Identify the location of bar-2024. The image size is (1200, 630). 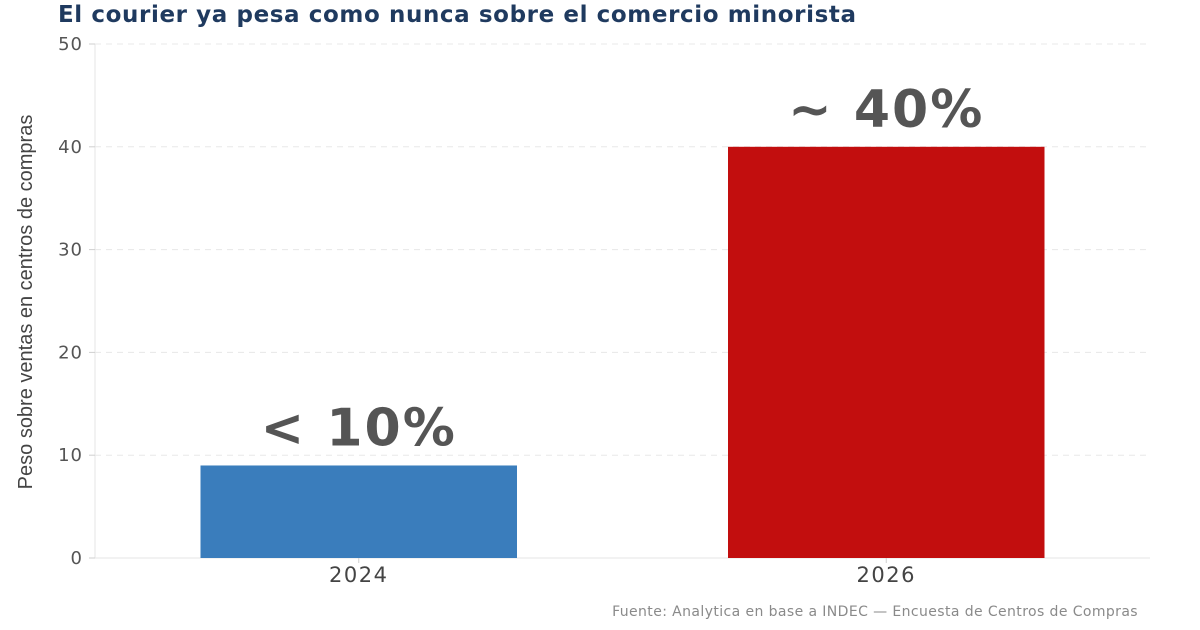
(358, 511).